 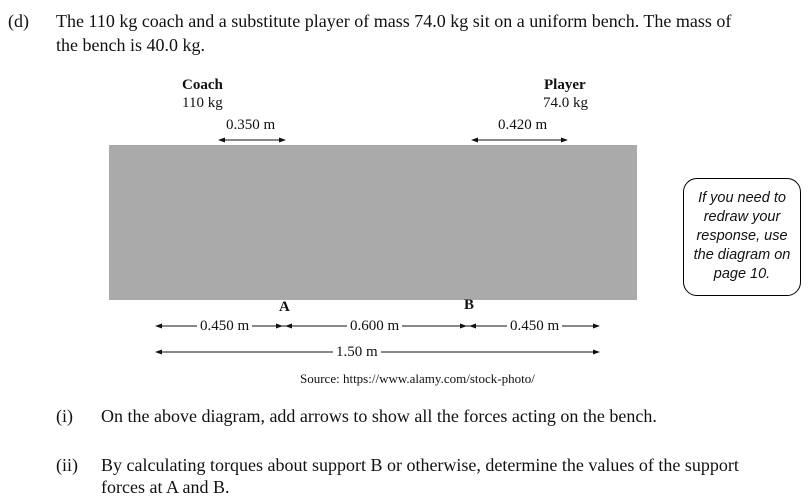 I want to click on coach-mass: 110 kg, so click(x=202, y=103).